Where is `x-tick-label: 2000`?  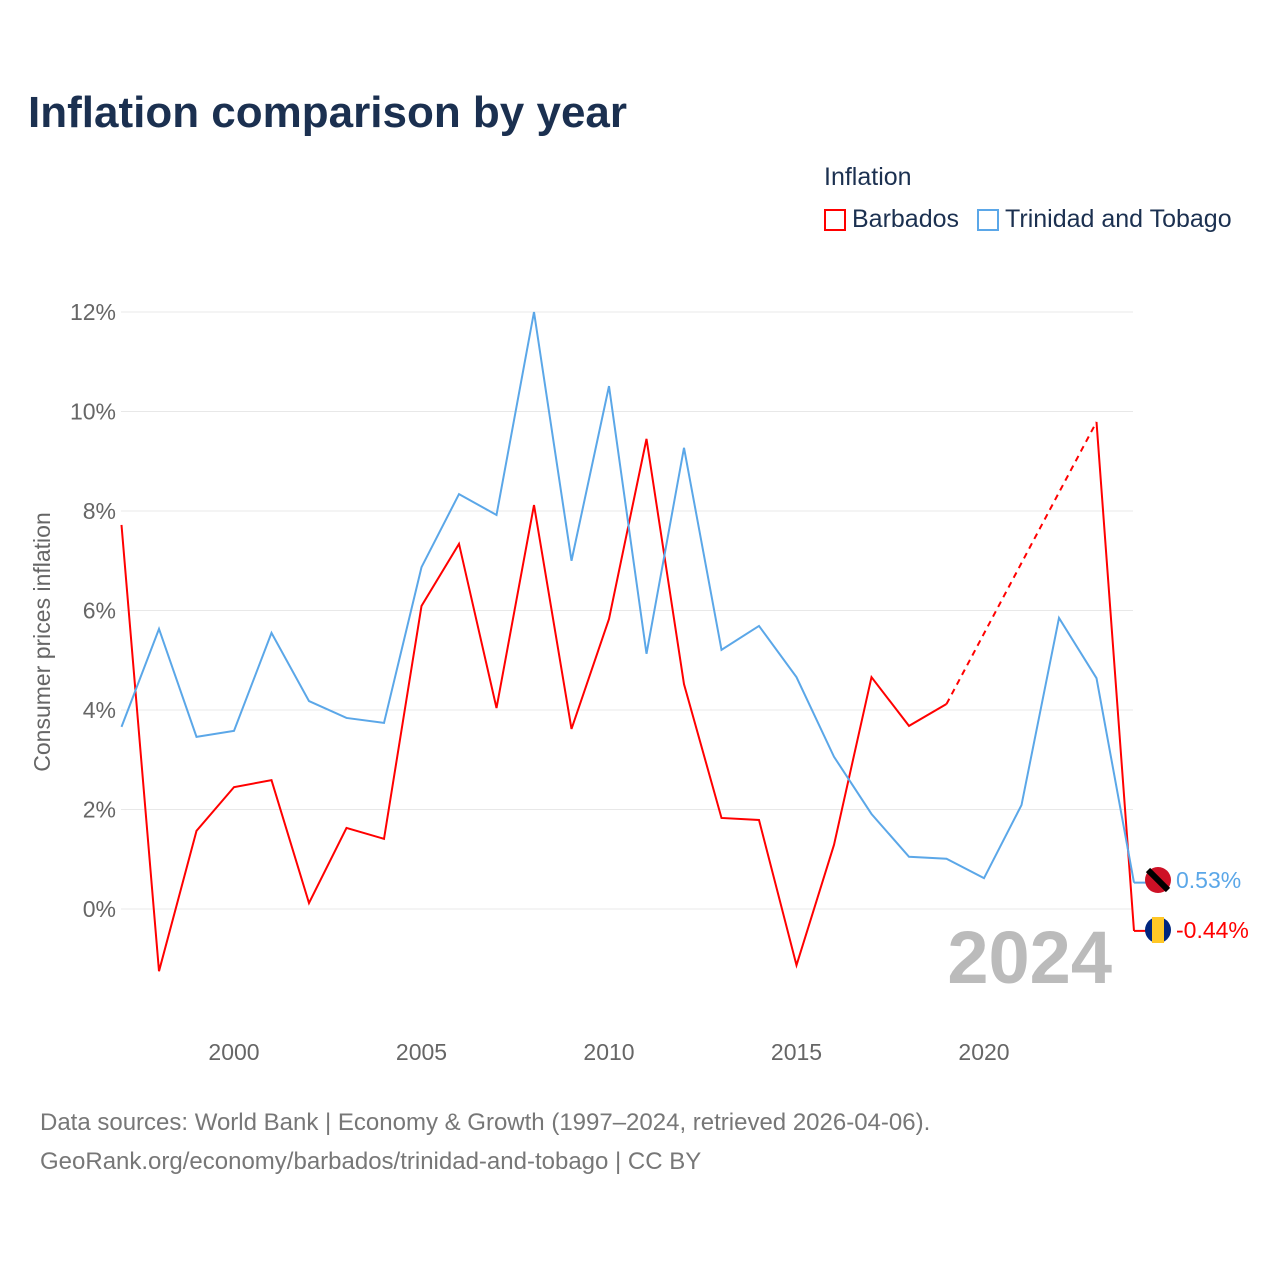
x-tick-label: 2000 is located at coordinates (233, 1052).